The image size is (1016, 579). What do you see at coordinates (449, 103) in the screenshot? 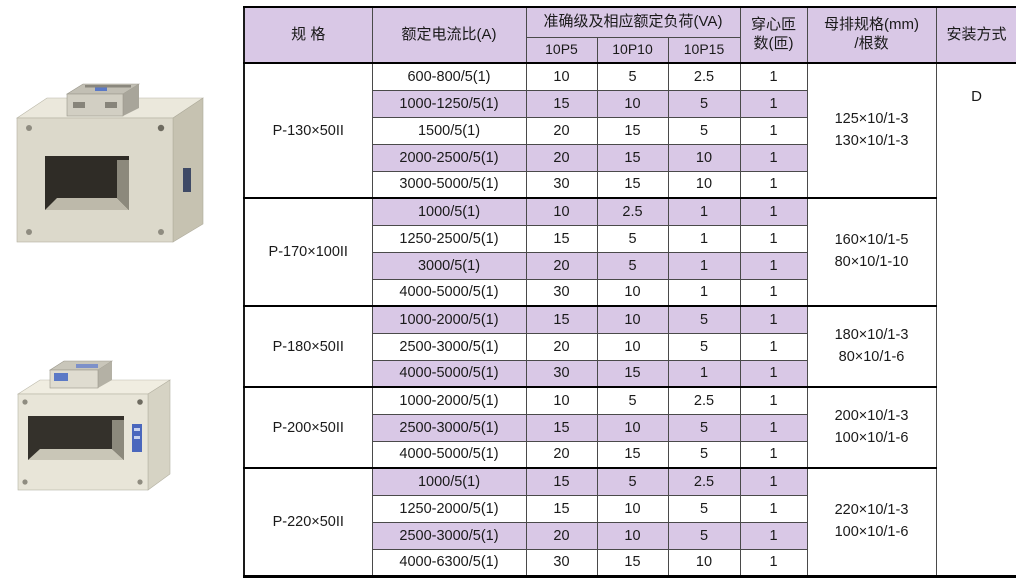
I see `ratio-cell: 1000-1250/5(1)` at bounding box center [449, 103].